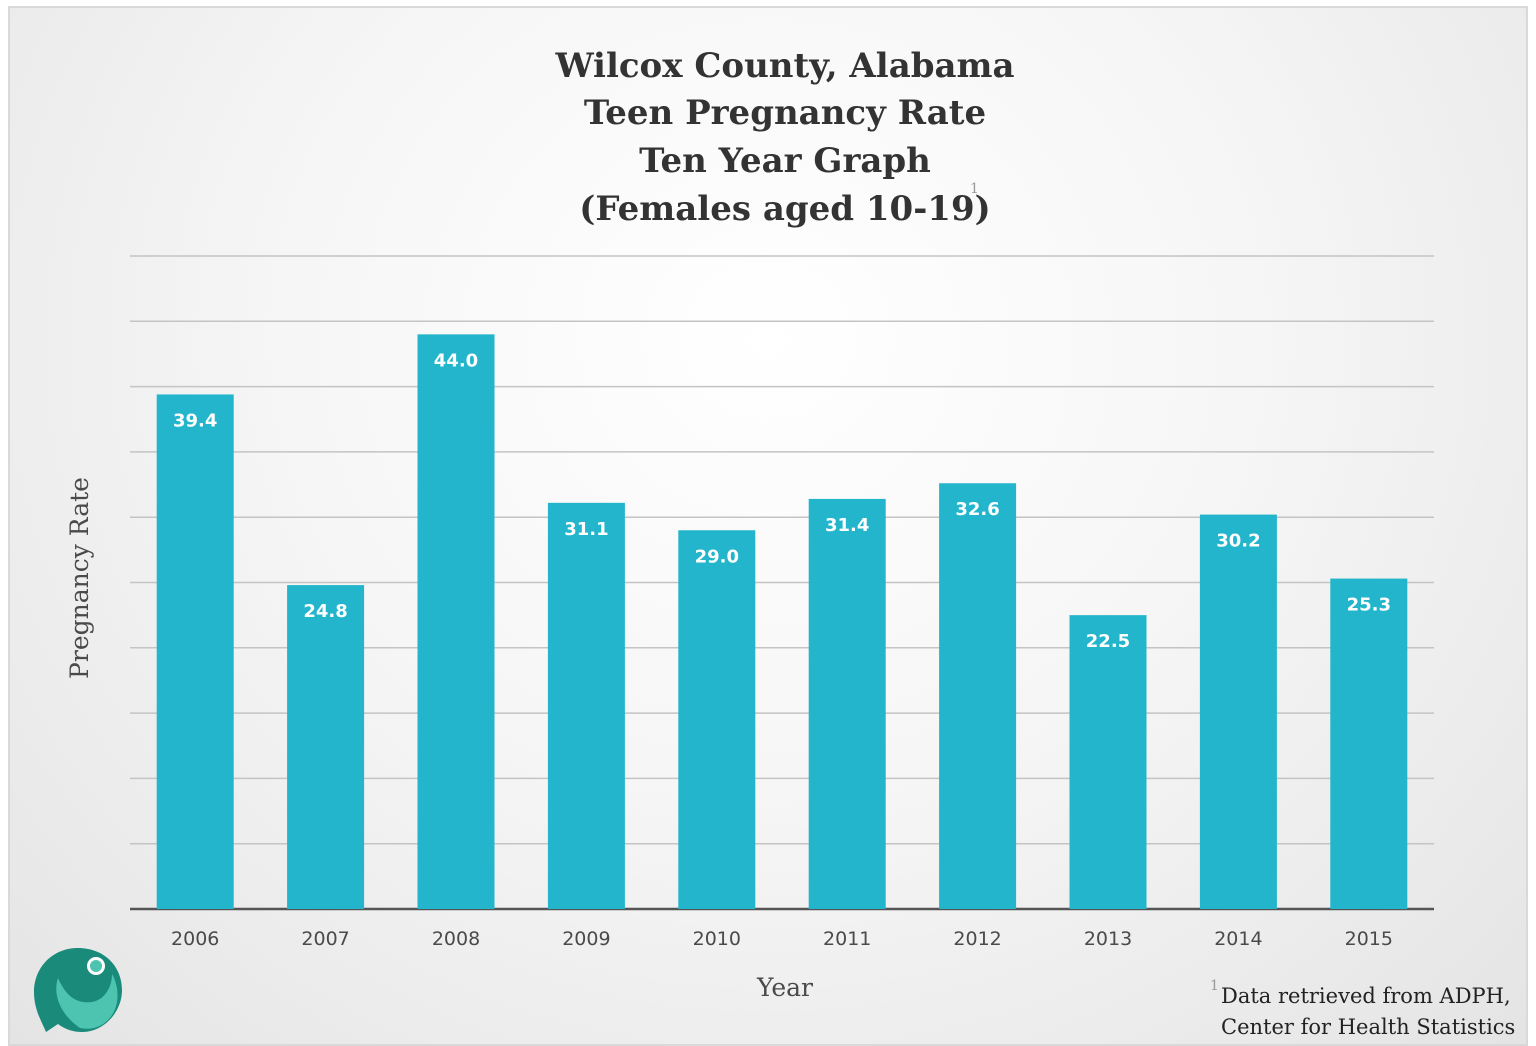 The height and width of the screenshot is (1046, 1536). What do you see at coordinates (717, 939) in the screenshot?
I see `x-tick-label-2010: 2010` at bounding box center [717, 939].